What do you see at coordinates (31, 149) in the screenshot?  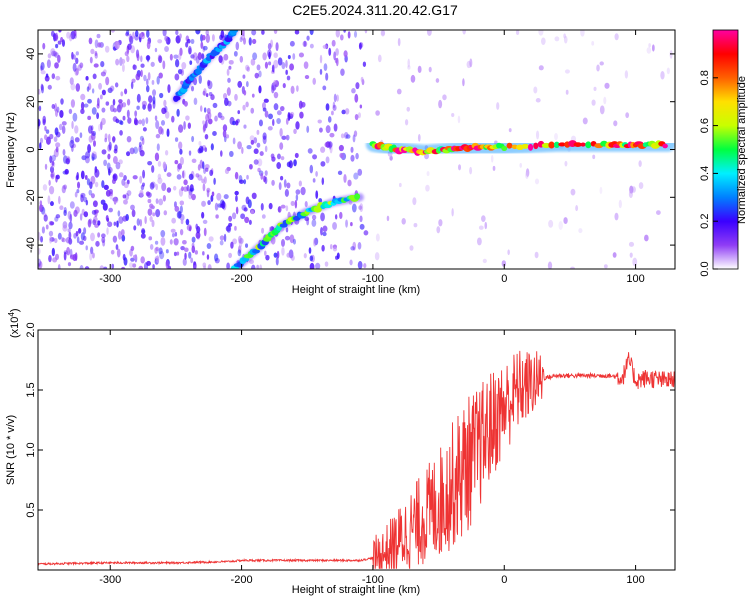 I see `y-tick-label: 0` at bounding box center [31, 149].